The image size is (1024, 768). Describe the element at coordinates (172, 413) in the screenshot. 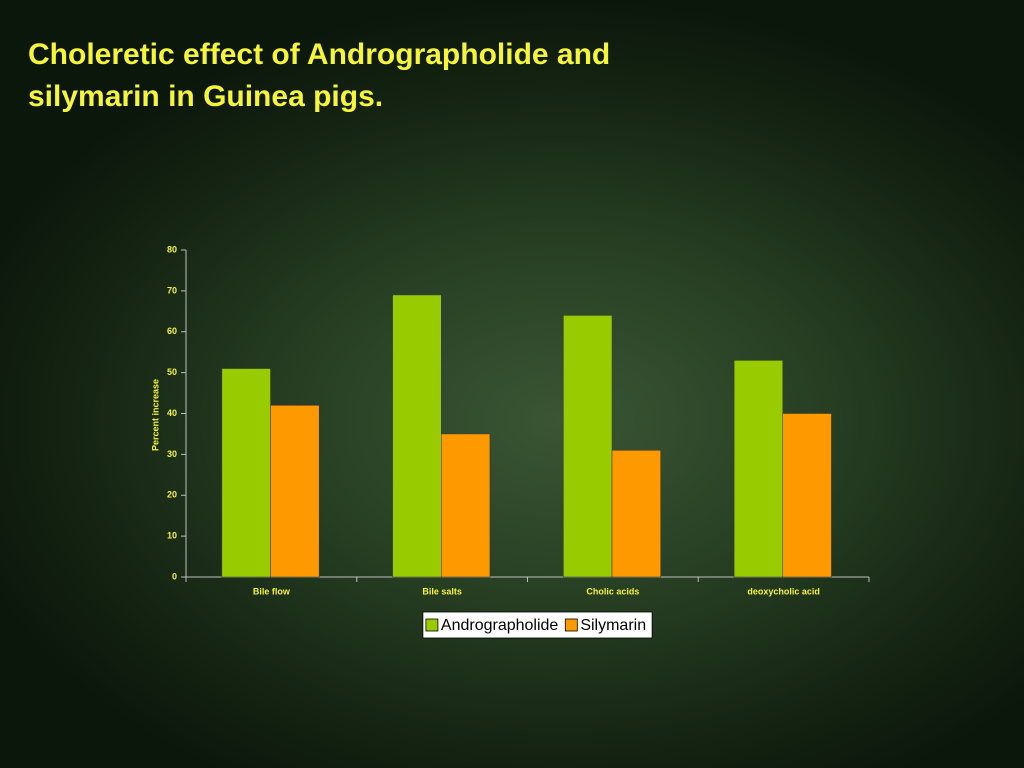

I see `y-tick-label: 40` at that location.